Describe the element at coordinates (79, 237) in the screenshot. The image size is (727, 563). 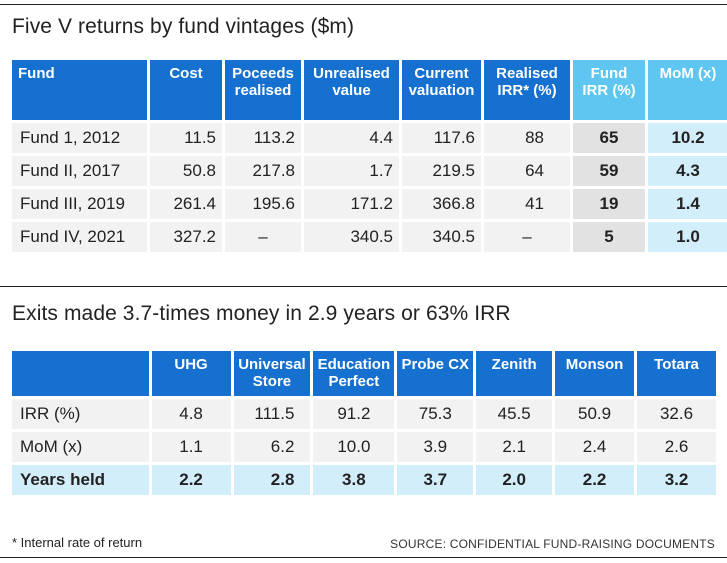
I see `fund-name-cell: Fund IV, 2021` at that location.